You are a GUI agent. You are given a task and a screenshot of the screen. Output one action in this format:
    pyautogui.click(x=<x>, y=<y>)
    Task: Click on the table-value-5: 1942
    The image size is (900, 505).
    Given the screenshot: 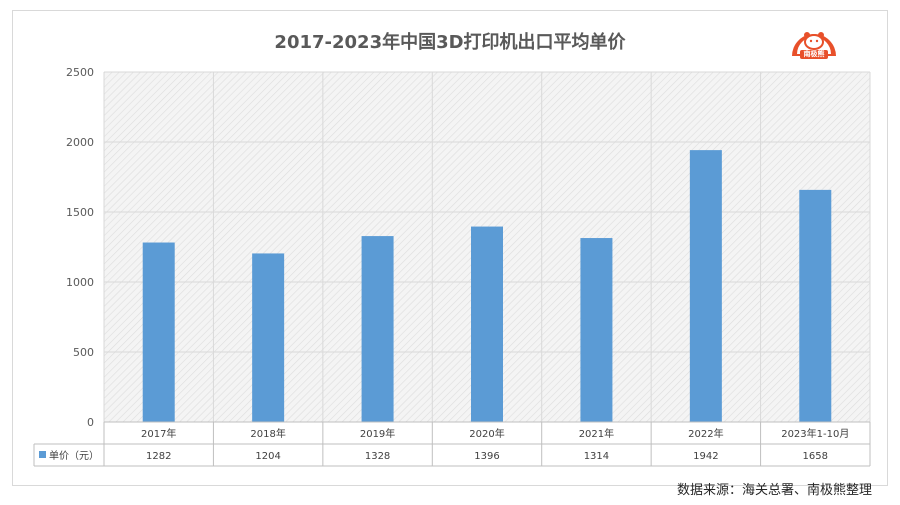 What is the action you would take?
    pyautogui.click(x=705, y=456)
    